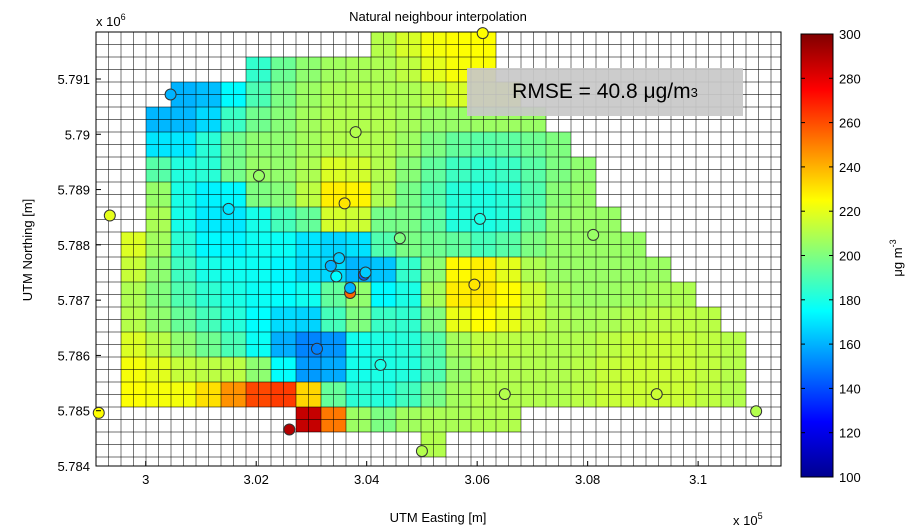 This screenshot has height=530, width=915. Describe the element at coordinates (850, 477) in the screenshot. I see `colorbar-tick-label: 100` at that location.